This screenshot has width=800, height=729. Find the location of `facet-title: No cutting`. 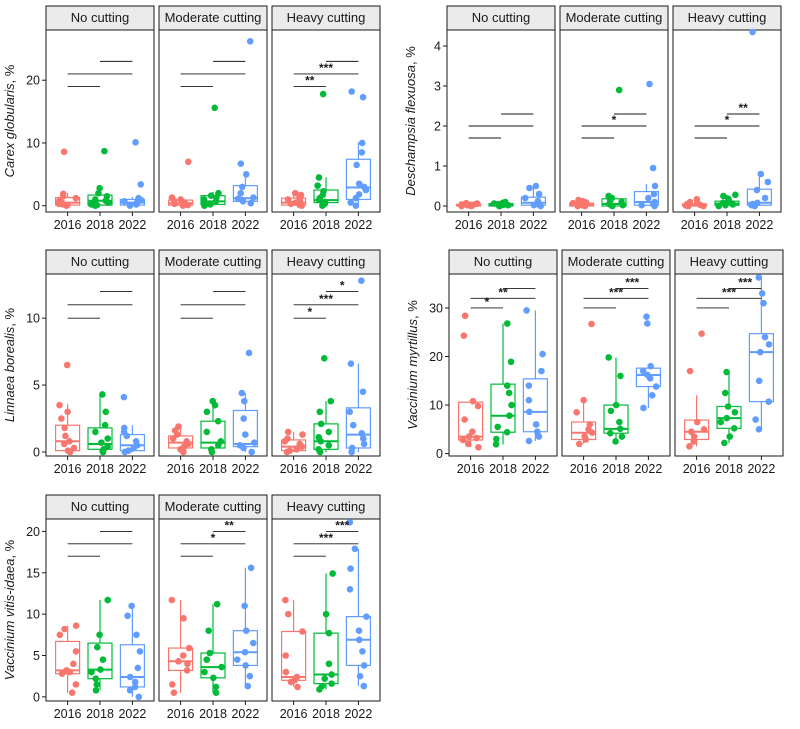

facet-title: No cutting is located at coordinates (503, 261).